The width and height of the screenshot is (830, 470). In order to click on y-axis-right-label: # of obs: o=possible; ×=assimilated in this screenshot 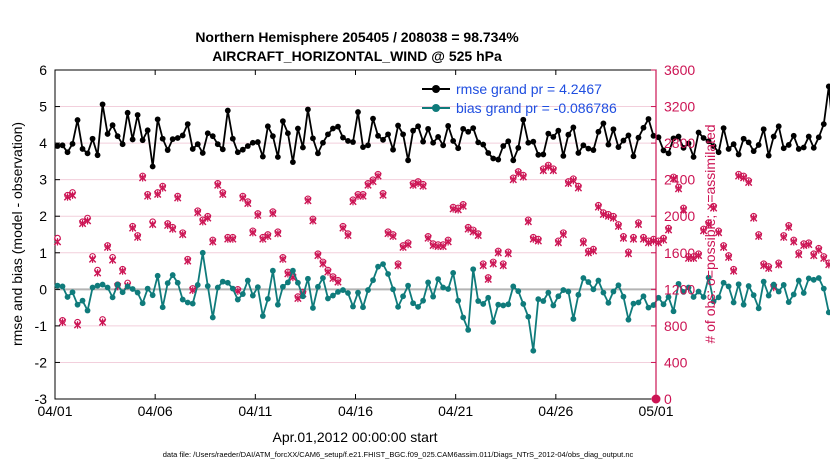, I will do `click(710, 233)`.